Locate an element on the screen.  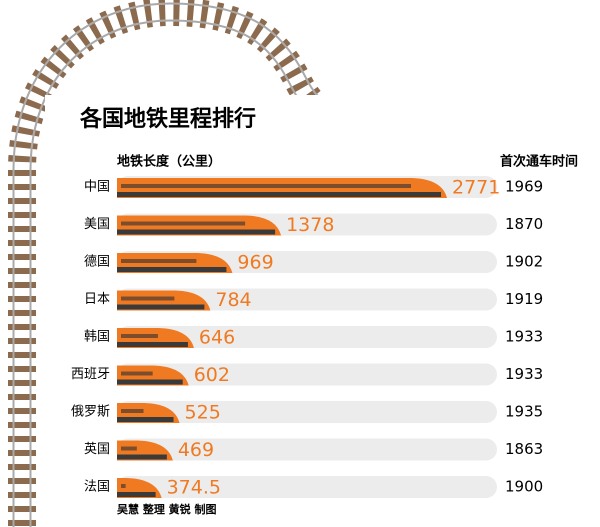
value-label: 969 is located at coordinates (255, 263).